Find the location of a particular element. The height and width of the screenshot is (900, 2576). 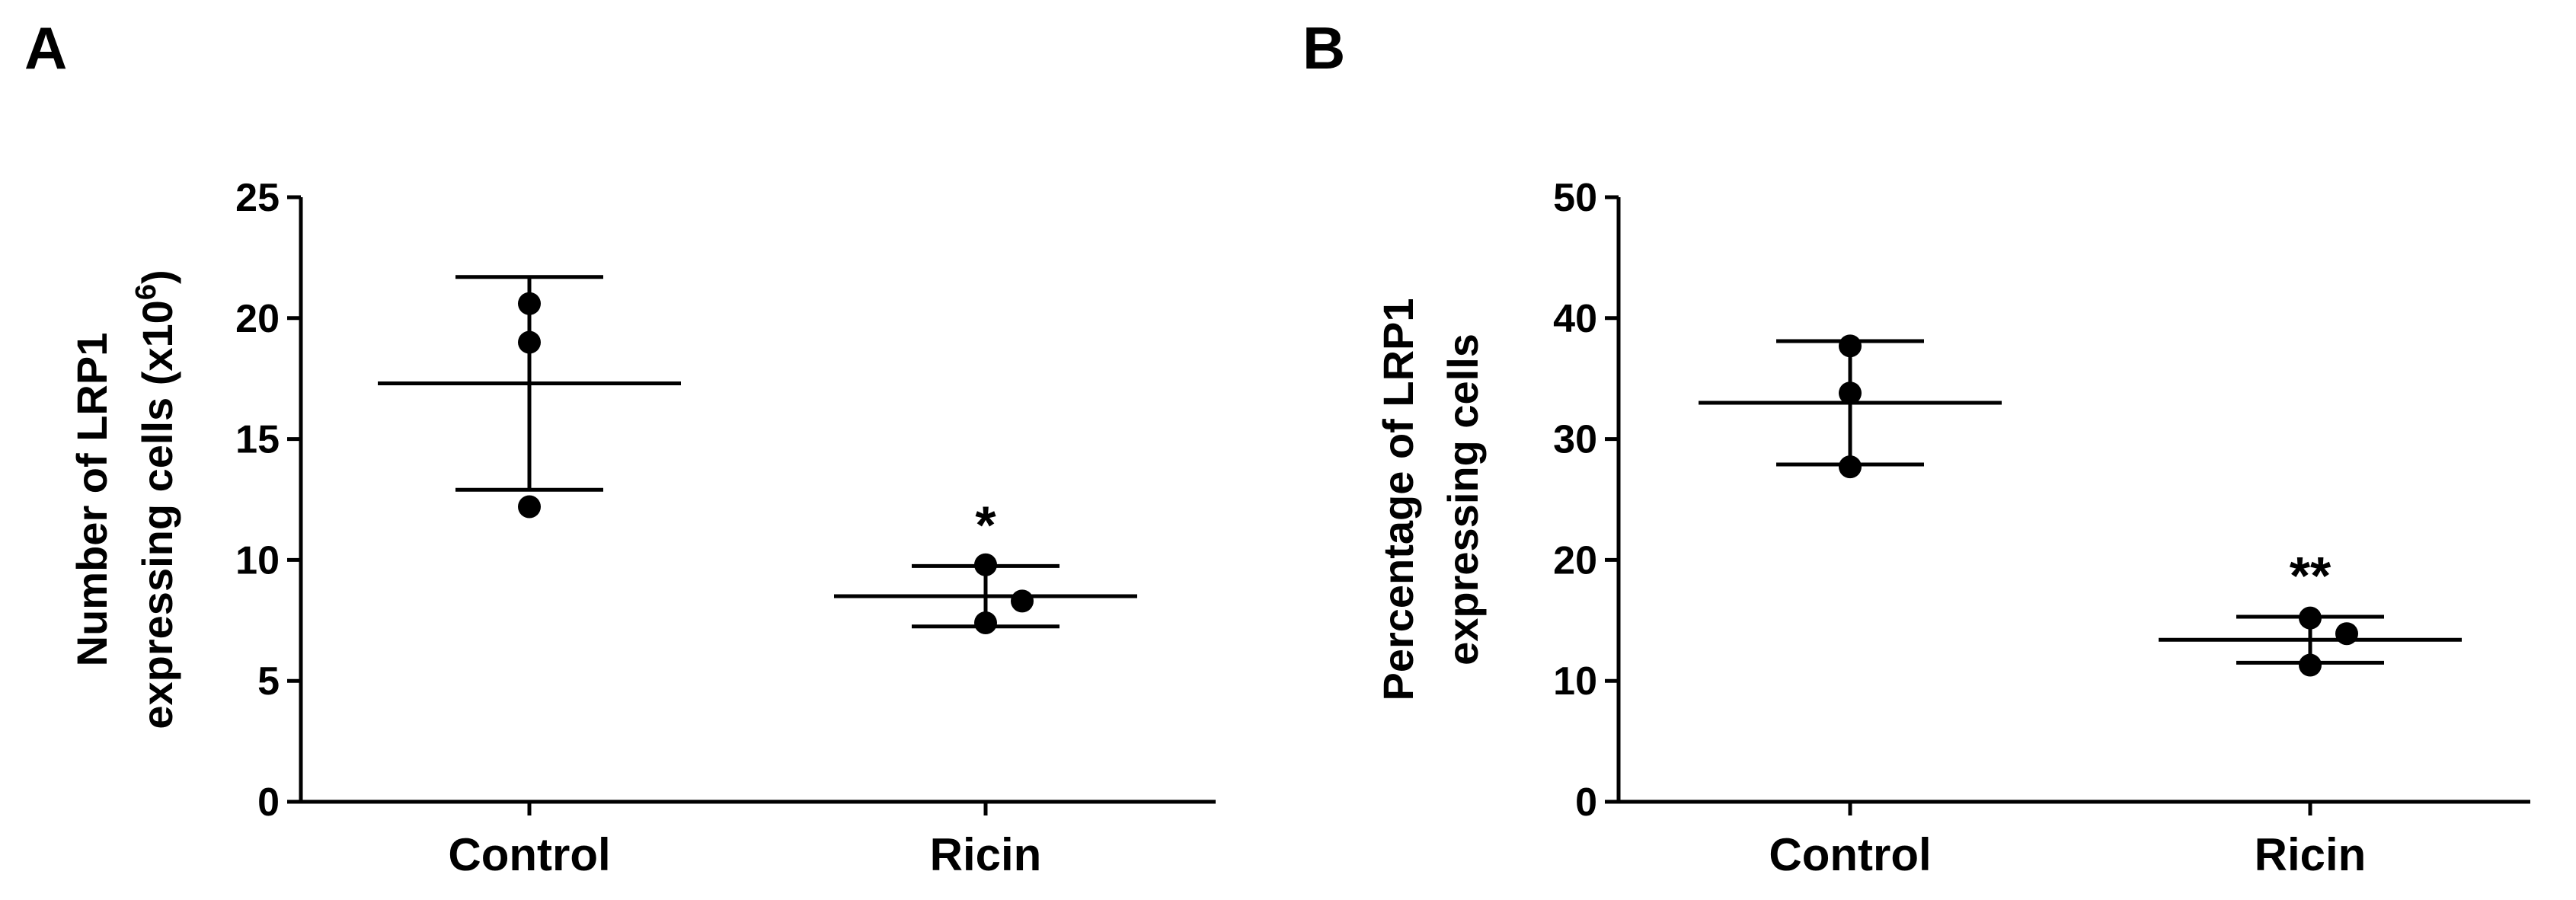

y-axis-label-line: Percentage of LRP1 is located at coordinates (1398, 499).